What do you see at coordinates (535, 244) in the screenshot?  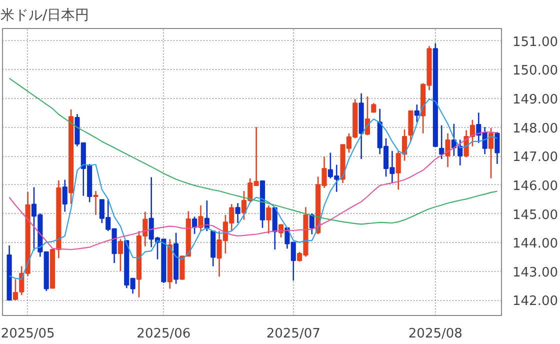 I see `y-tick-label: 144.00` at bounding box center [535, 244].